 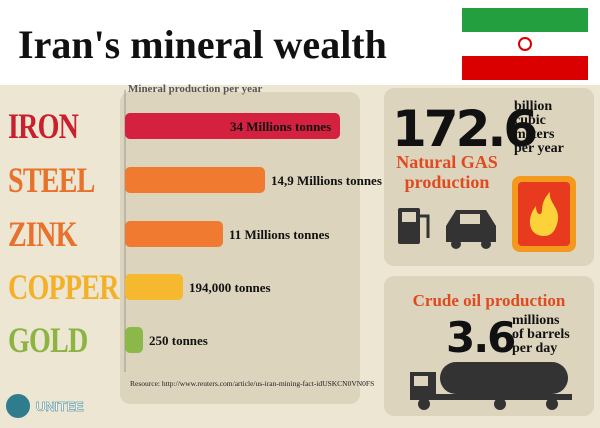 I want to click on mineral-name: COPPER, so click(x=64, y=287).